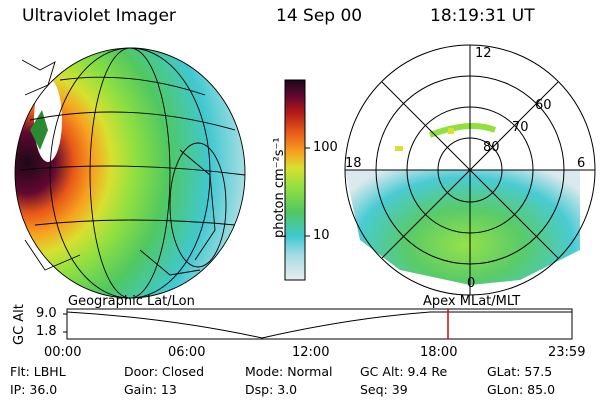  What do you see at coordinates (34, 389) in the screenshot?
I see `info-ip: IP: 36.0` at bounding box center [34, 389].